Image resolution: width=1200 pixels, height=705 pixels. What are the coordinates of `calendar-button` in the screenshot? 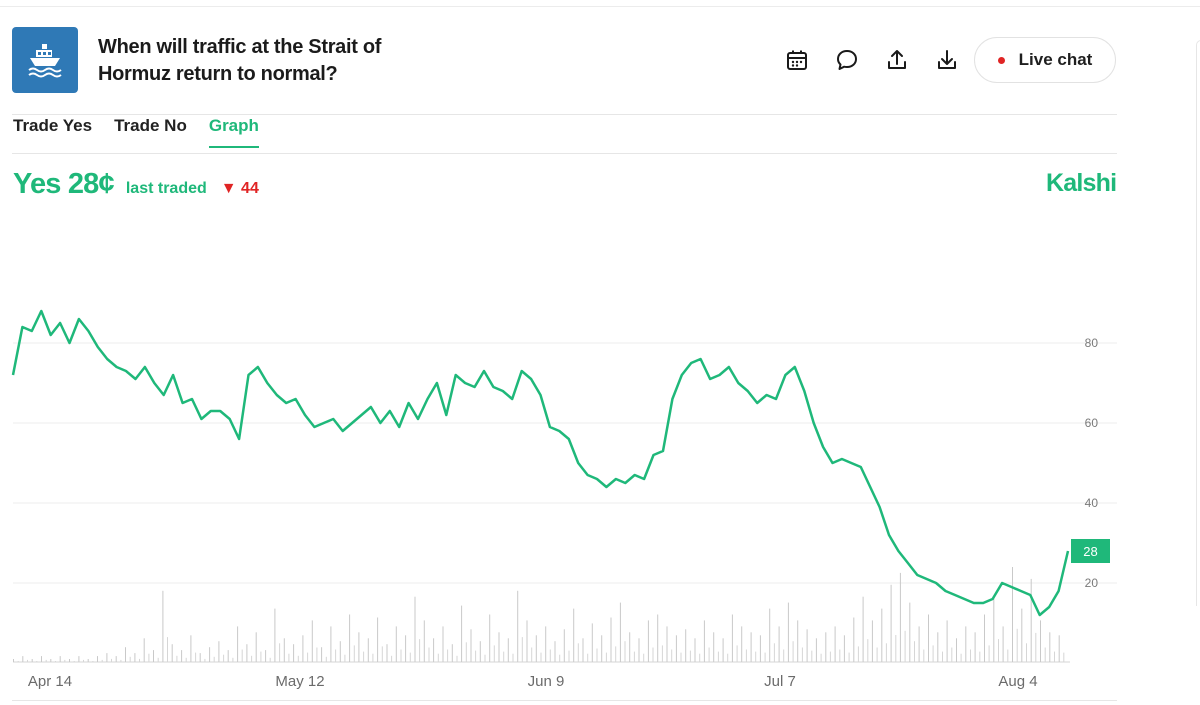 It's located at (797, 60).